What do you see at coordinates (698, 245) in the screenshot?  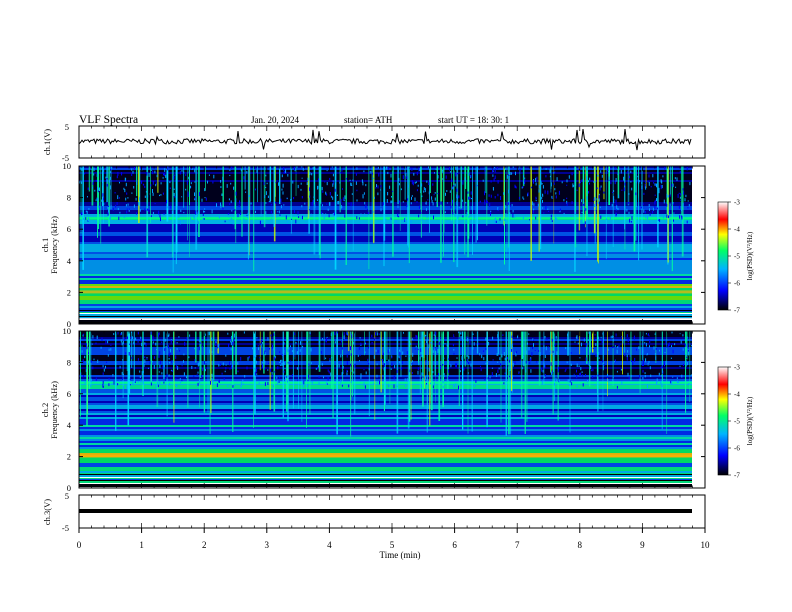 I see `spec-blank` at bounding box center [698, 245].